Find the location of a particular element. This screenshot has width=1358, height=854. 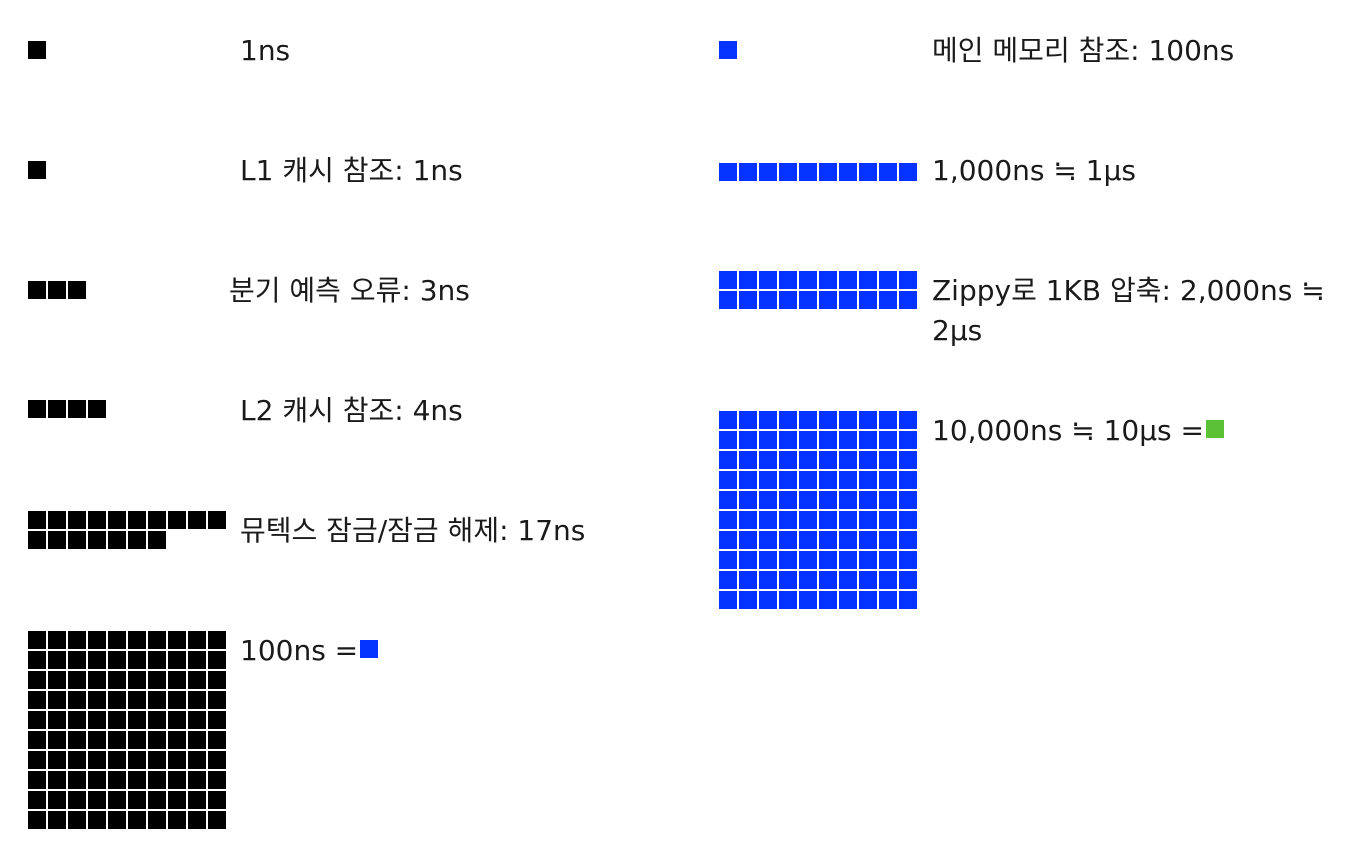

latency-label-text: 100ns = is located at coordinates (299, 650).